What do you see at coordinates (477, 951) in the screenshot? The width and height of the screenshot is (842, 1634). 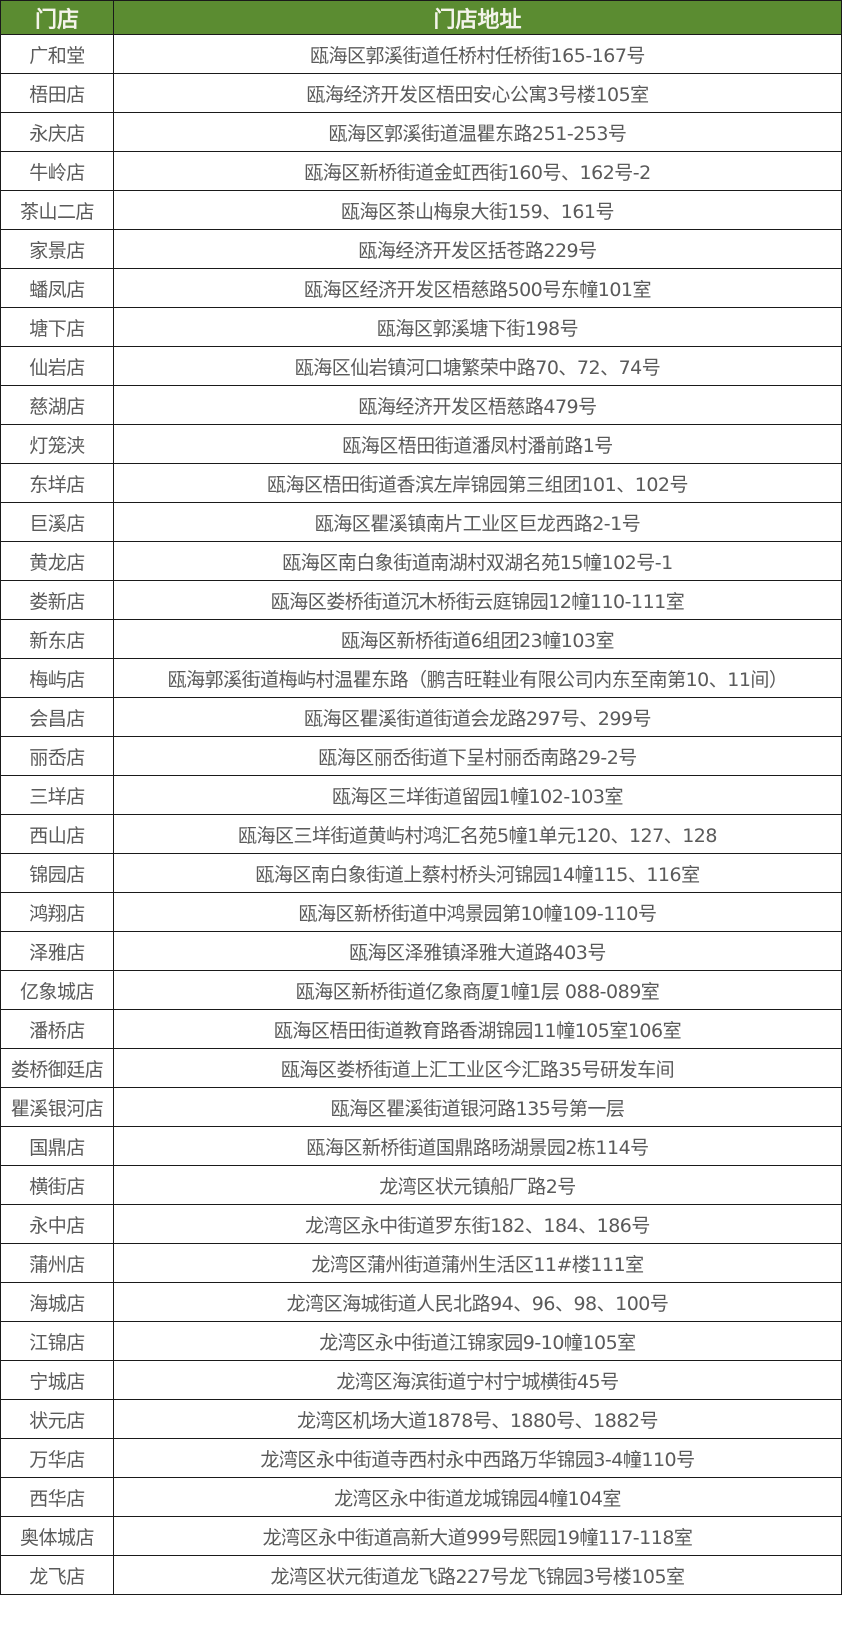 I see `store-address-cell: 瓯海区泽雅镇泽雅大道路403号` at bounding box center [477, 951].